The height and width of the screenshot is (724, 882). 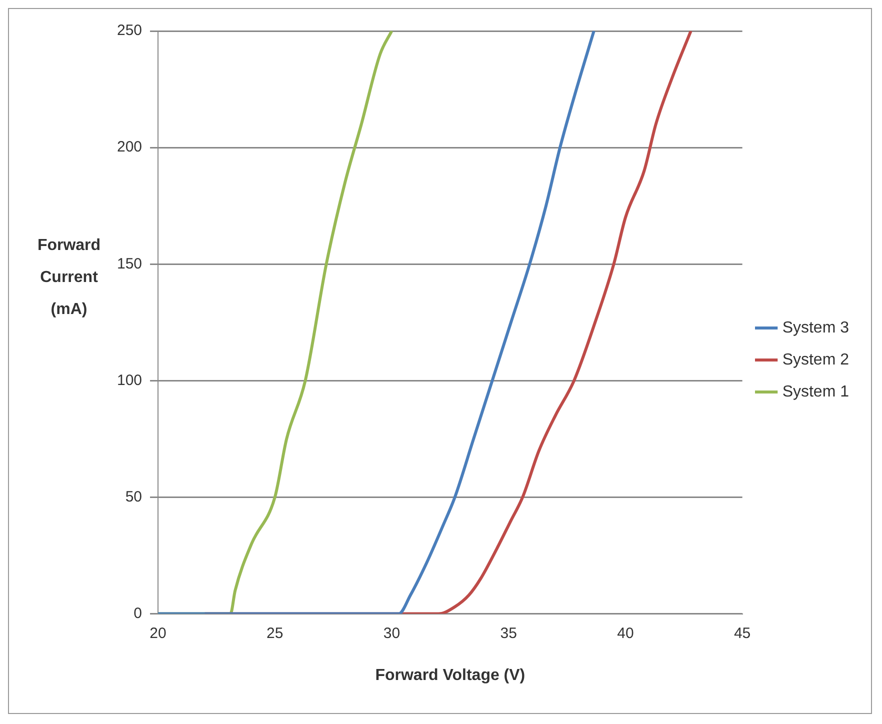 I want to click on legend-label: System 2, so click(x=816, y=359).